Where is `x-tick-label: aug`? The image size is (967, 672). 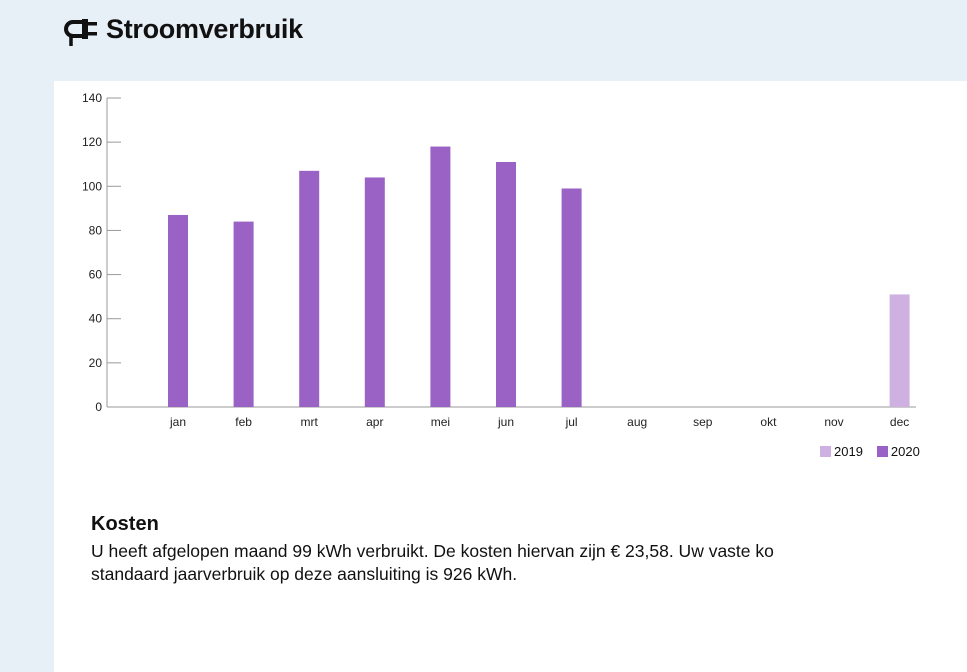
x-tick-label: aug is located at coordinates (637, 422).